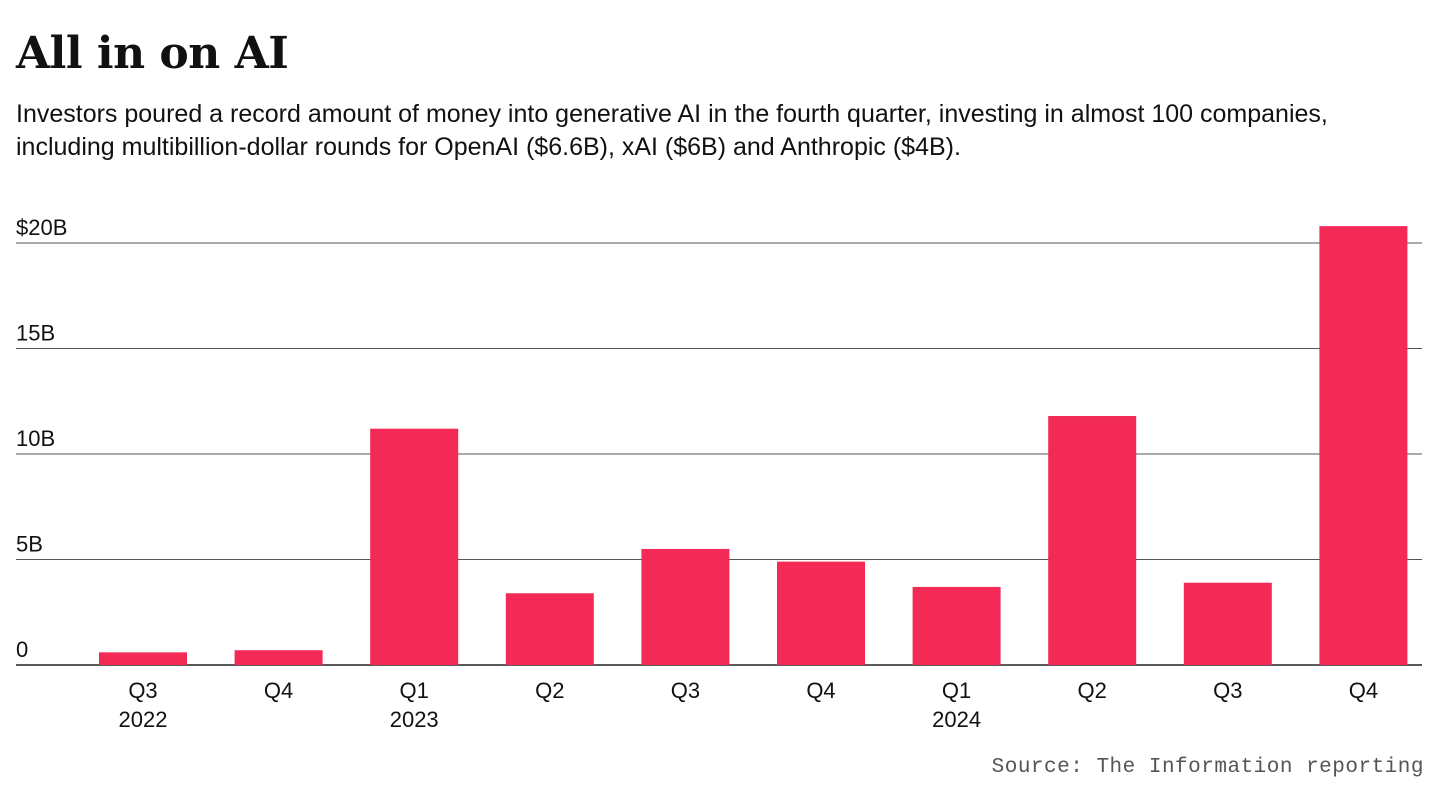 The image size is (1440, 810). What do you see at coordinates (152, 53) in the screenshot?
I see `chart-title: All in on AI` at bounding box center [152, 53].